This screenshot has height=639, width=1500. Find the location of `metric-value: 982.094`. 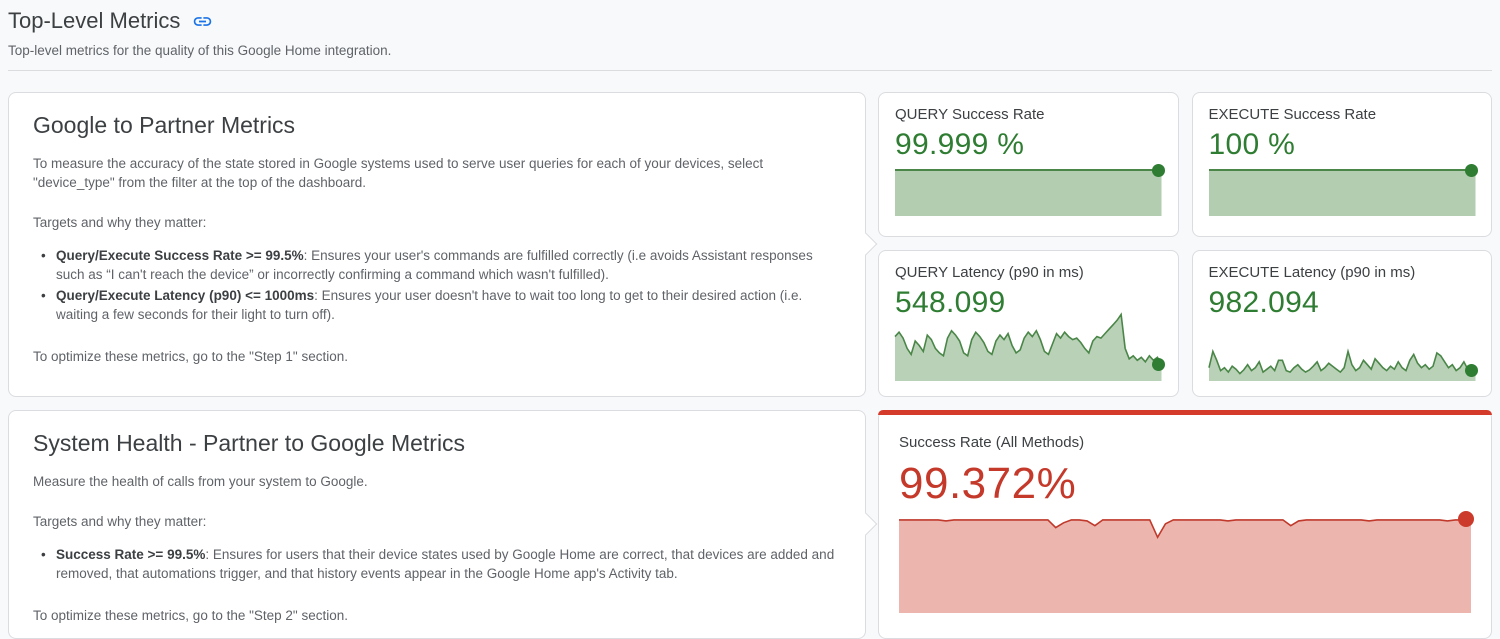

metric-value: 982.094 is located at coordinates (1264, 302).